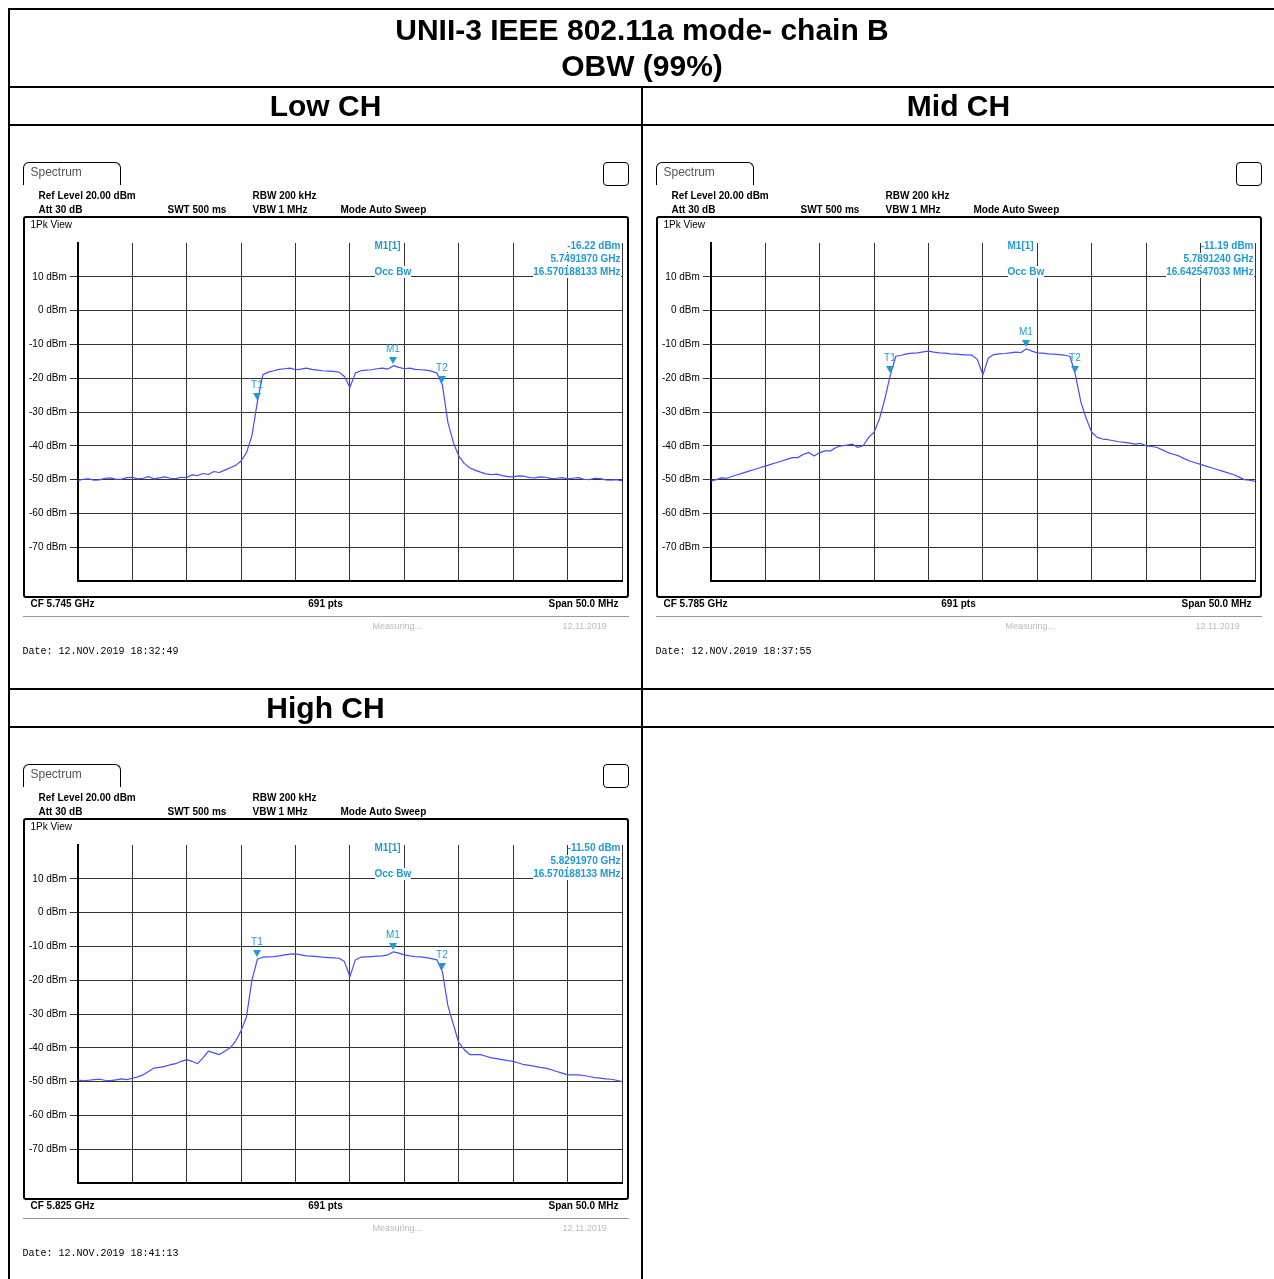  I want to click on annotation: -11.19 dBm, so click(1227, 246).